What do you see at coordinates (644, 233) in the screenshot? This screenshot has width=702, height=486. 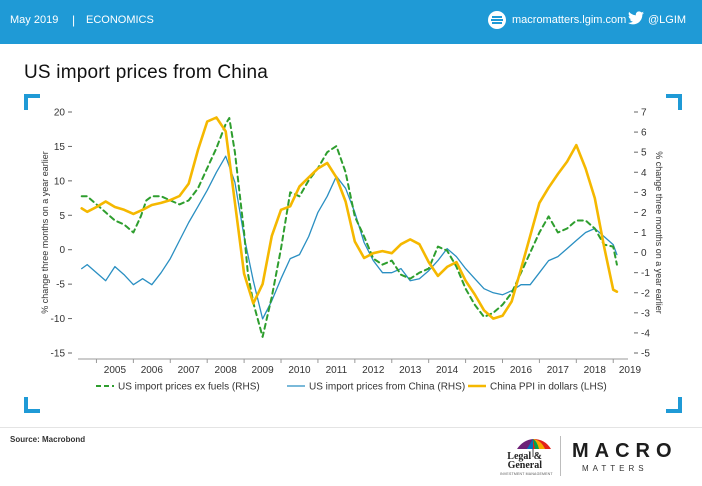 I see `right-axis-tick-label: 1` at bounding box center [644, 233].